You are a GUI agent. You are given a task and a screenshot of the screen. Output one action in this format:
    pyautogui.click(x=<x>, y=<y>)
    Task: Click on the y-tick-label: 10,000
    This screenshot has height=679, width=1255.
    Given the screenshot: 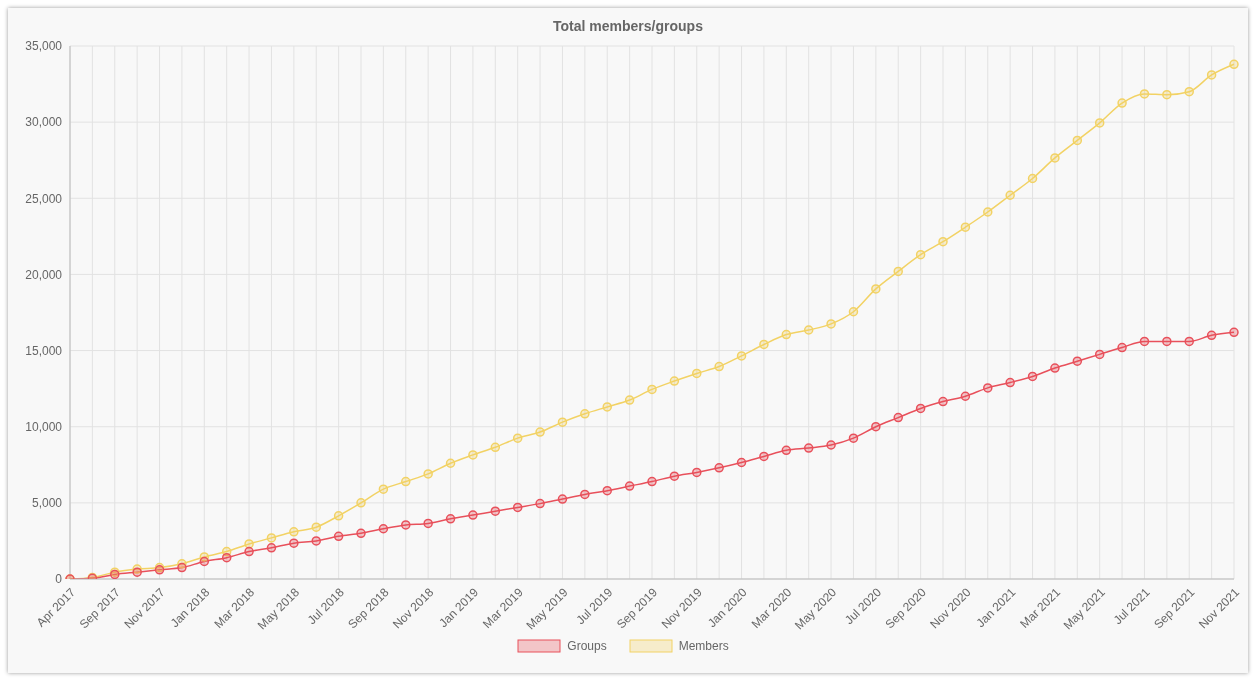 What is the action you would take?
    pyautogui.click(x=44, y=426)
    